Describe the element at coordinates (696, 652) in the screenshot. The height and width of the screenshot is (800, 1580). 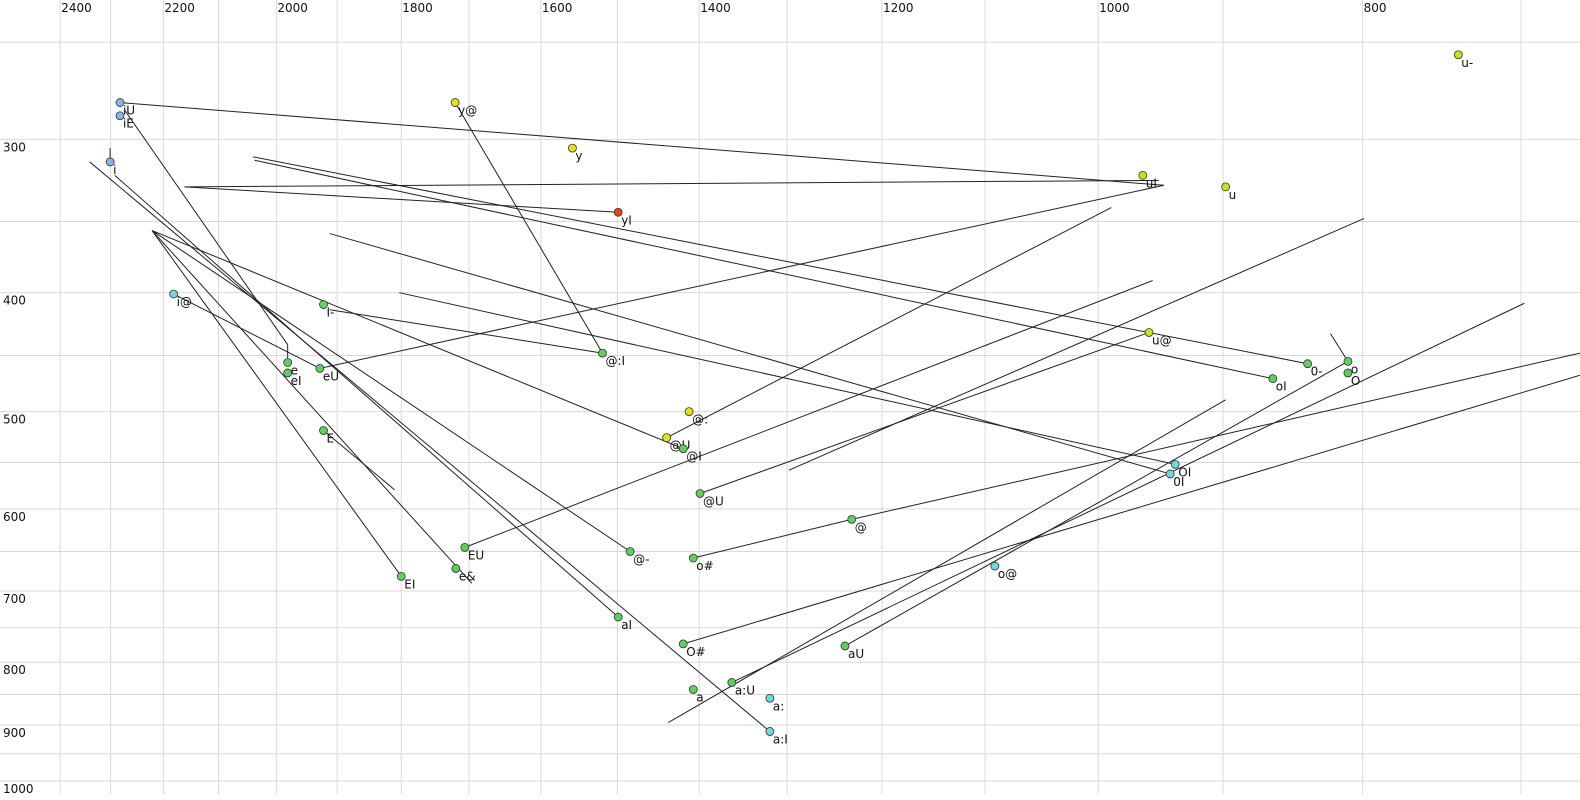
I see `vowel-label: O#` at that location.